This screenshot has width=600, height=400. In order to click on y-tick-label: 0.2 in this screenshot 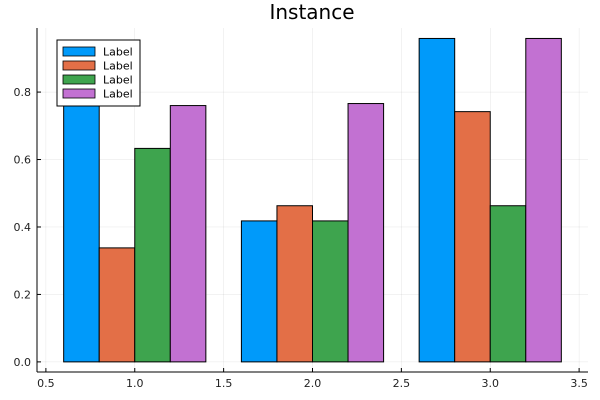, I will do `click(23, 294)`.